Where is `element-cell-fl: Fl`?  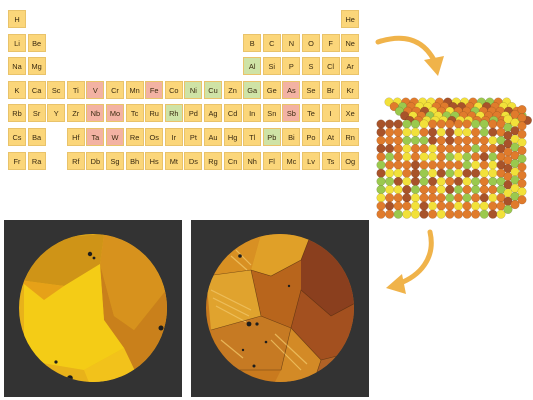 element-cell-fl: Fl is located at coordinates (271, 160).